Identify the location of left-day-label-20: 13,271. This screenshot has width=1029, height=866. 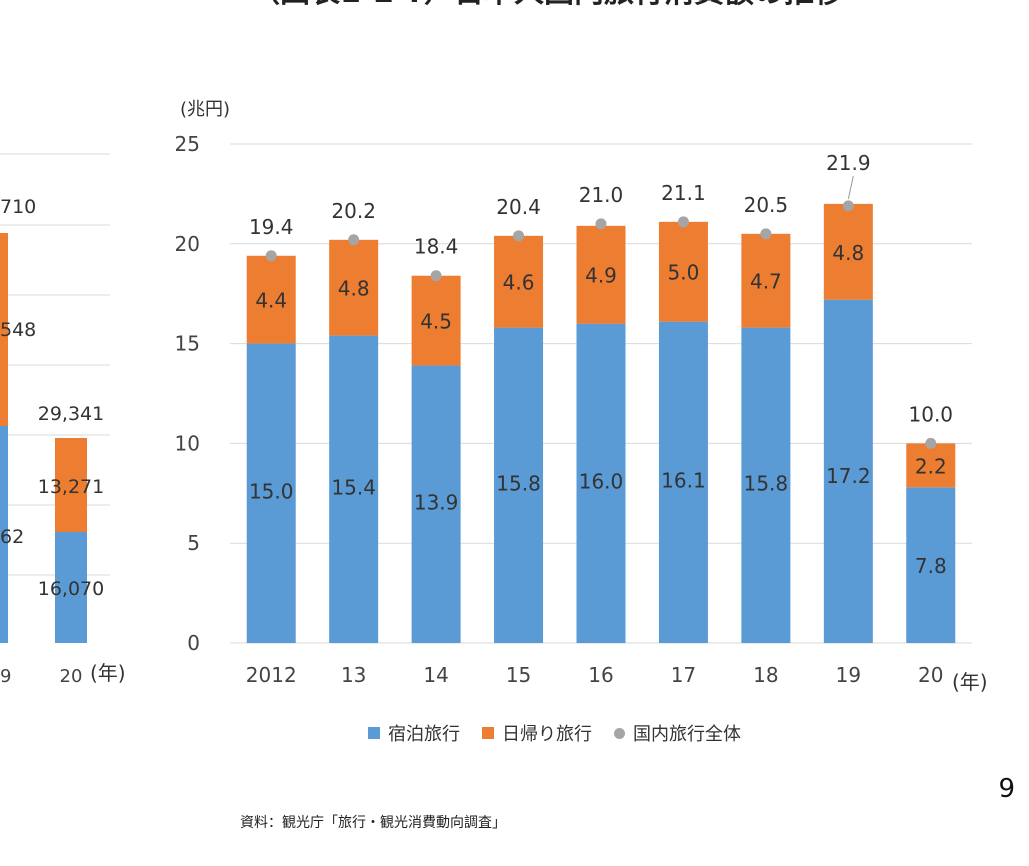
(71, 487).